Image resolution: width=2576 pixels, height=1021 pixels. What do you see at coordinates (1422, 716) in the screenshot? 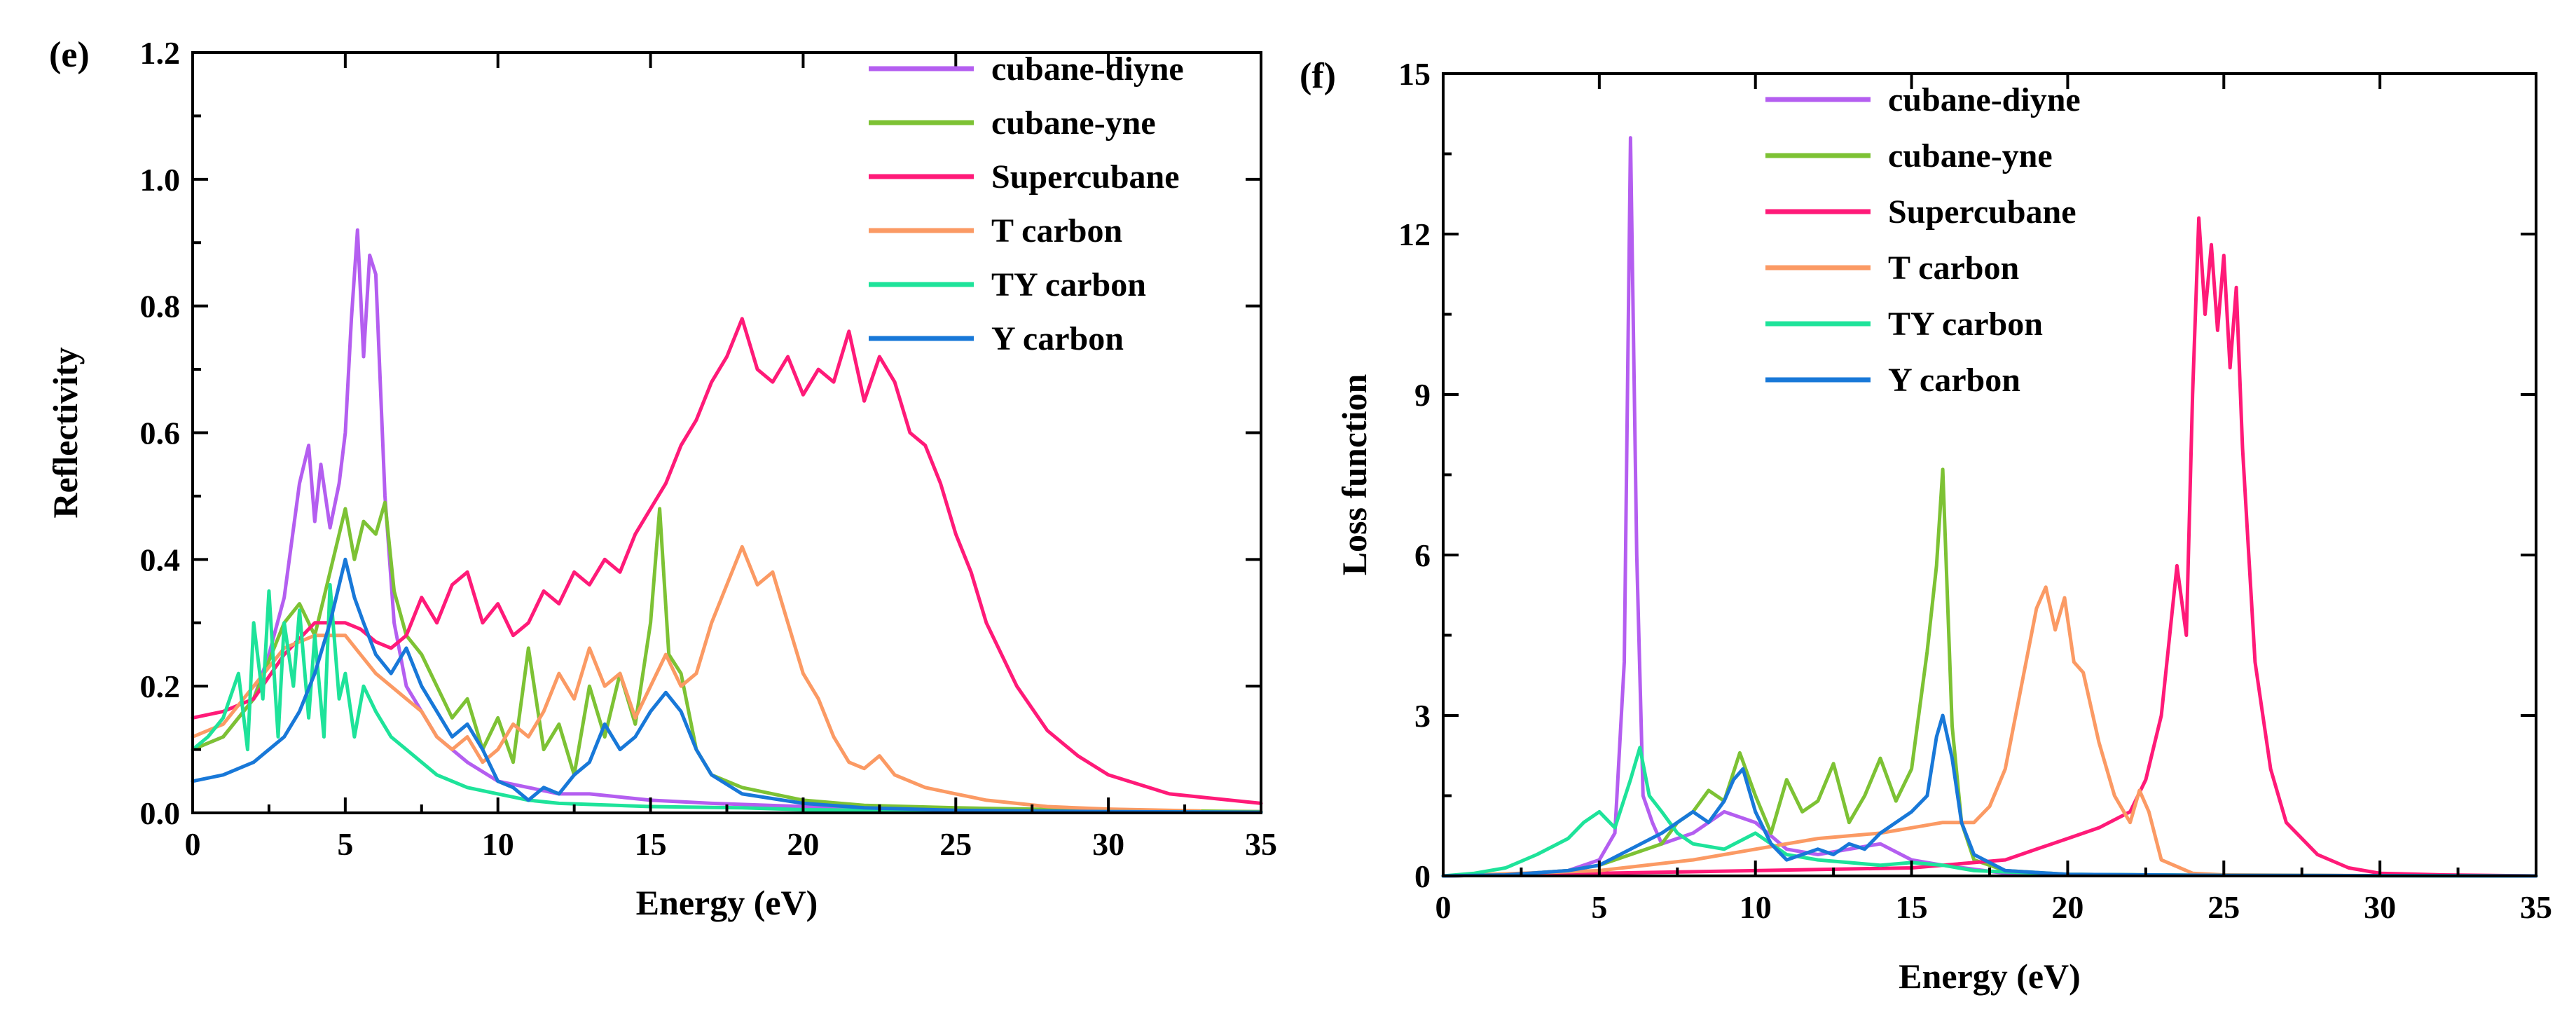
I see `y-tick-label: 3` at bounding box center [1422, 716].